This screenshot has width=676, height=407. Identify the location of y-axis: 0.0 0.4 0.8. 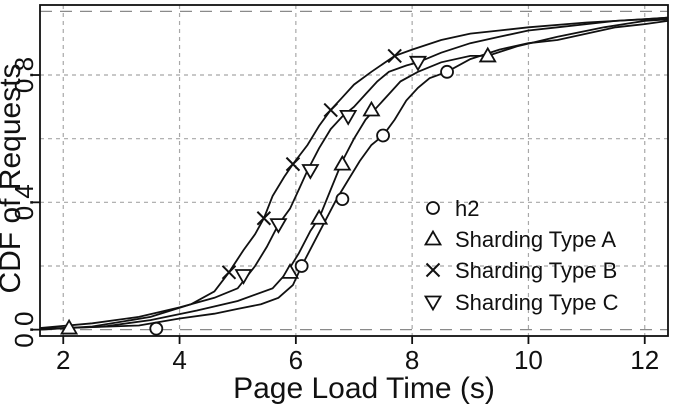
(24, 202).